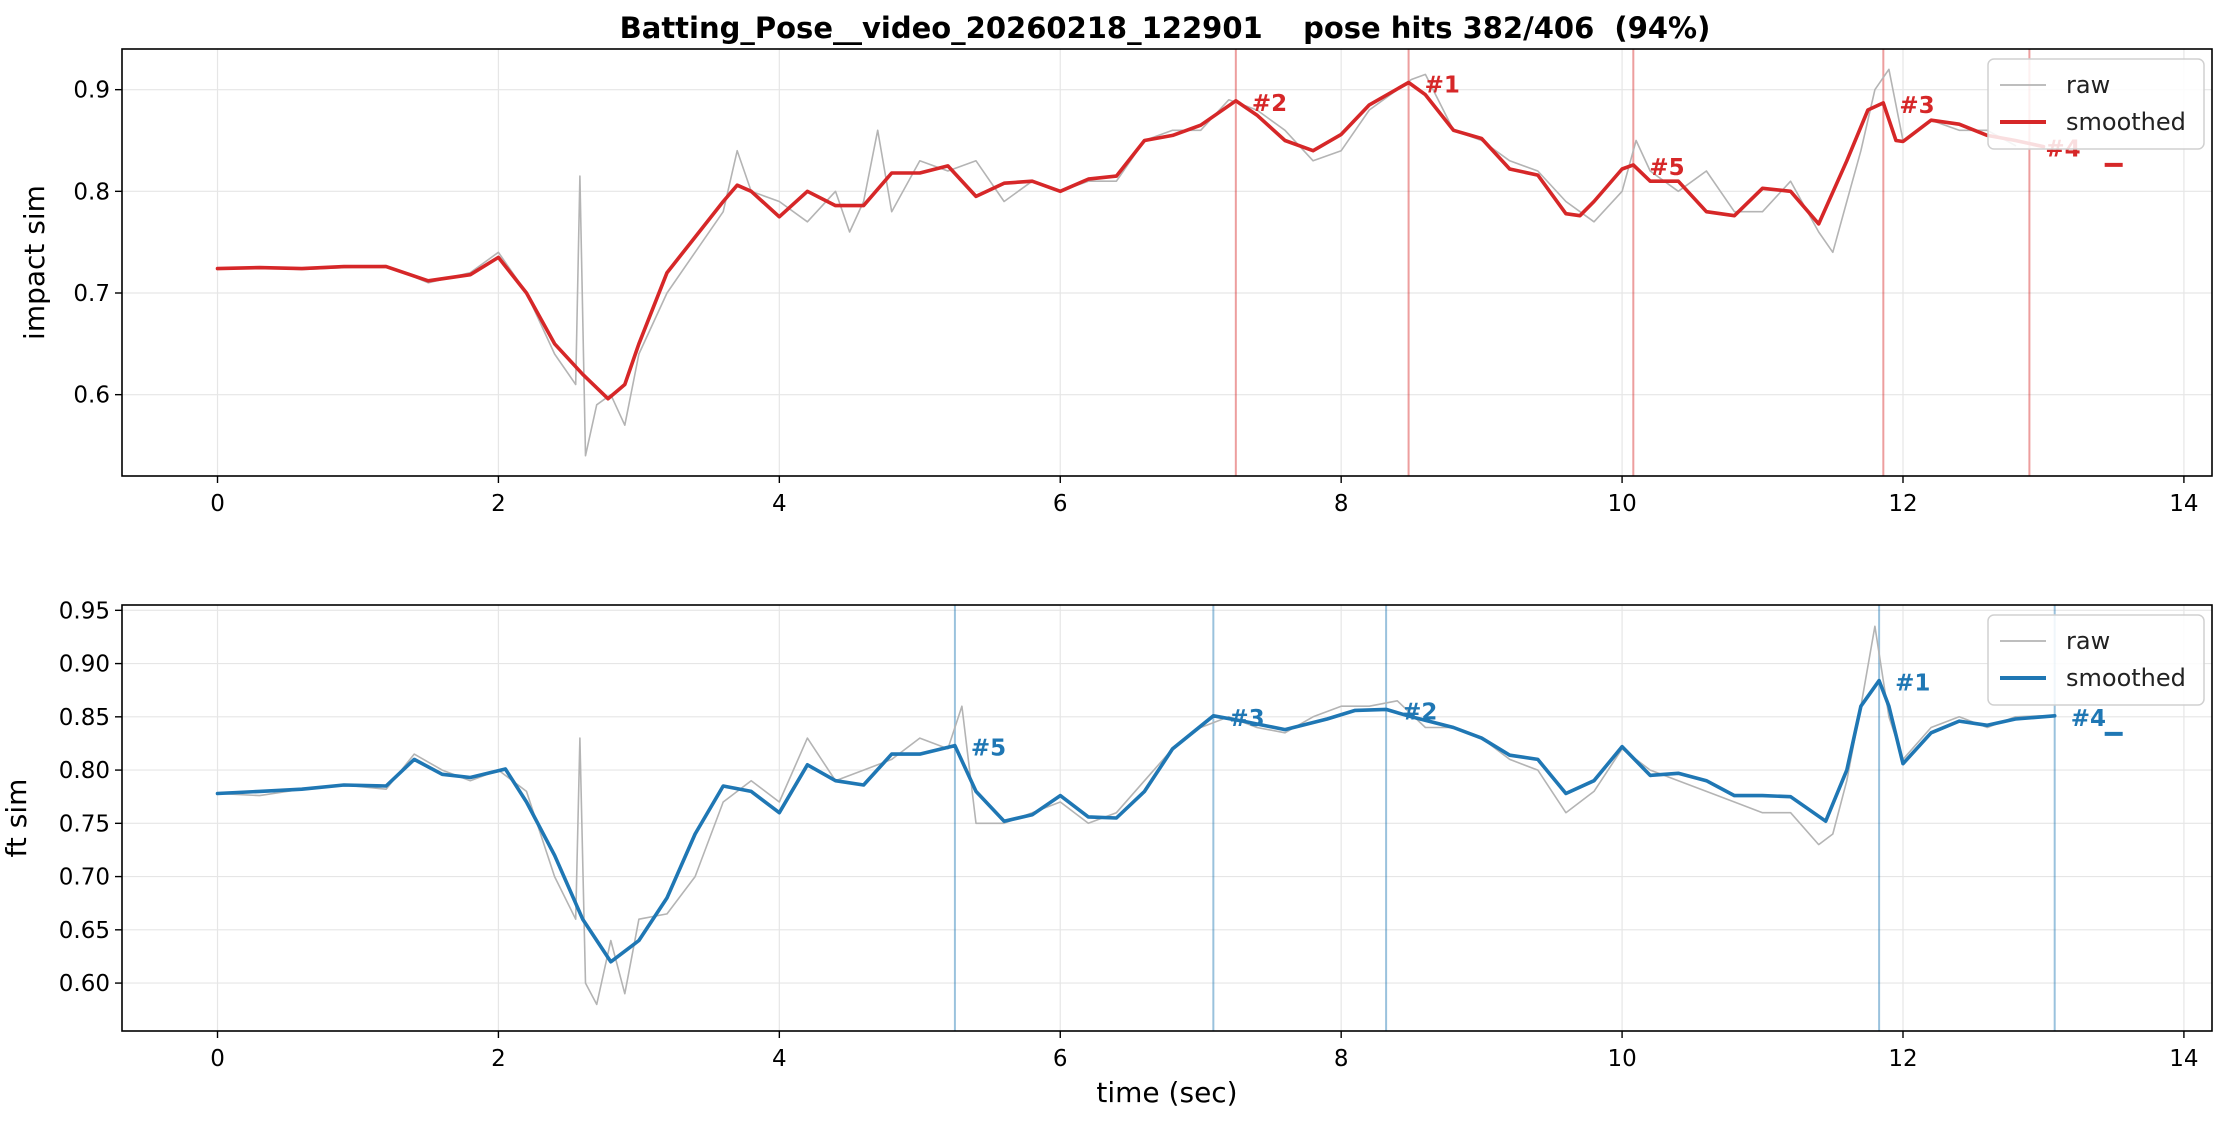  Describe the element at coordinates (91, 396) in the screenshot. I see `y-tick-label: 0.6` at that location.